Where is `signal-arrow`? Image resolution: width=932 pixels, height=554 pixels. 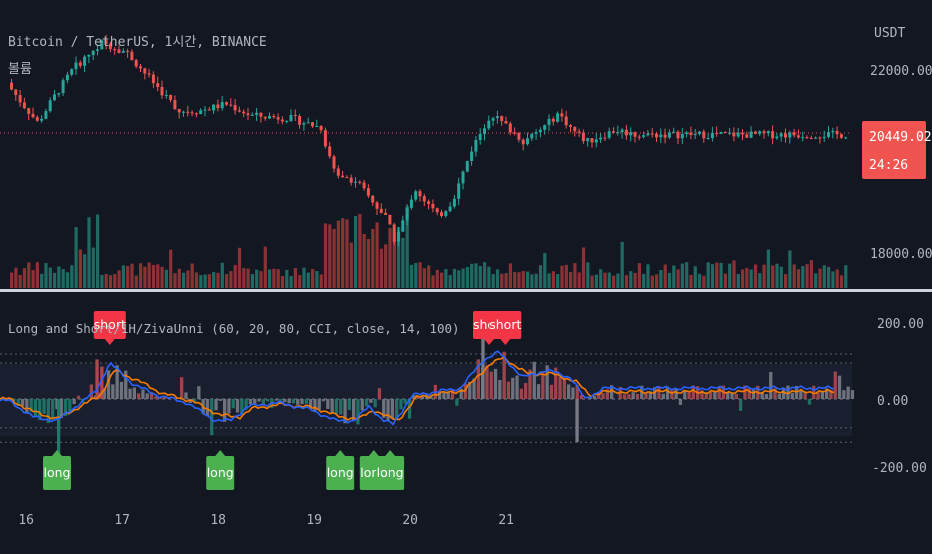
signal-arrow is located at coordinates (505, 342).